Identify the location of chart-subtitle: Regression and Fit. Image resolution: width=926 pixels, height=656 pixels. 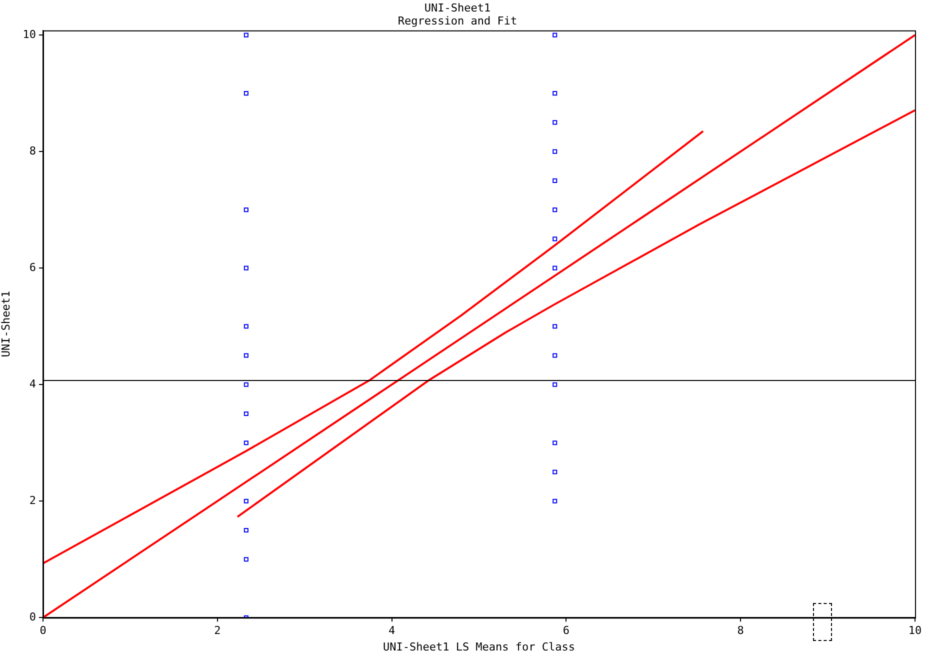
(458, 21).